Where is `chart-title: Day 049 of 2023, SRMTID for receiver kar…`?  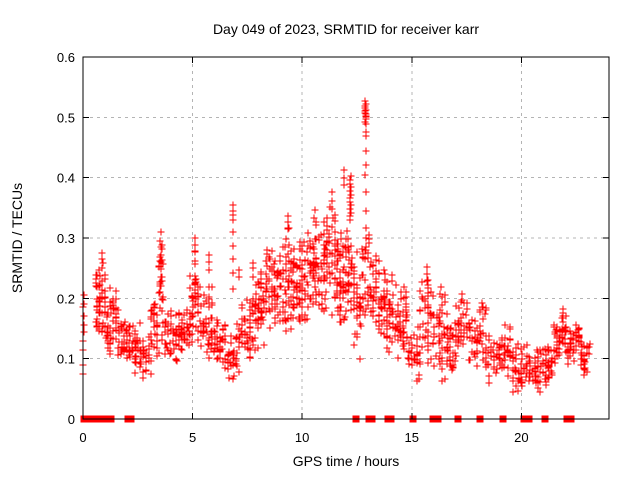
chart-title: Day 049 of 2023, SRMTID for receiver kar… is located at coordinates (346, 29).